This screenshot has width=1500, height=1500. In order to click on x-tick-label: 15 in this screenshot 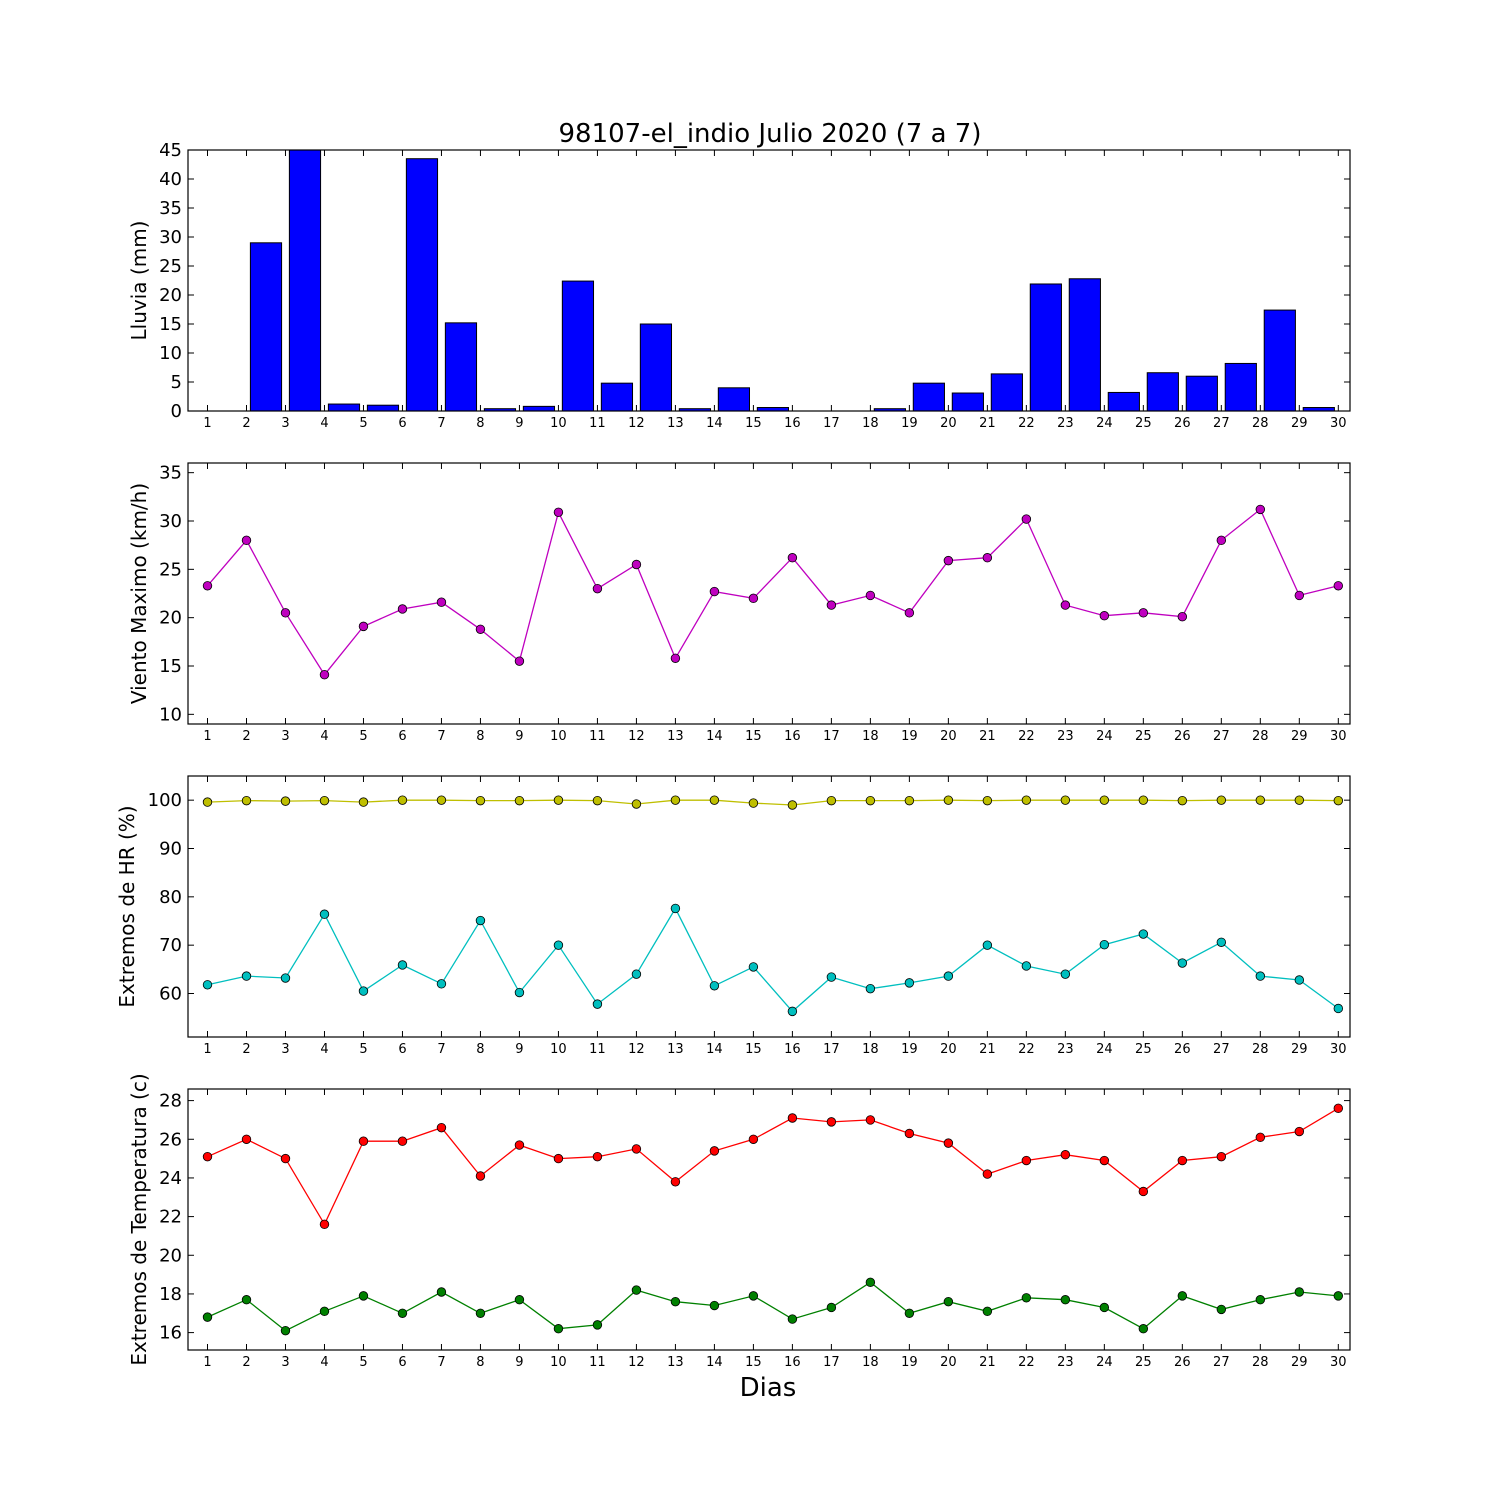, I will do `click(753, 423)`.